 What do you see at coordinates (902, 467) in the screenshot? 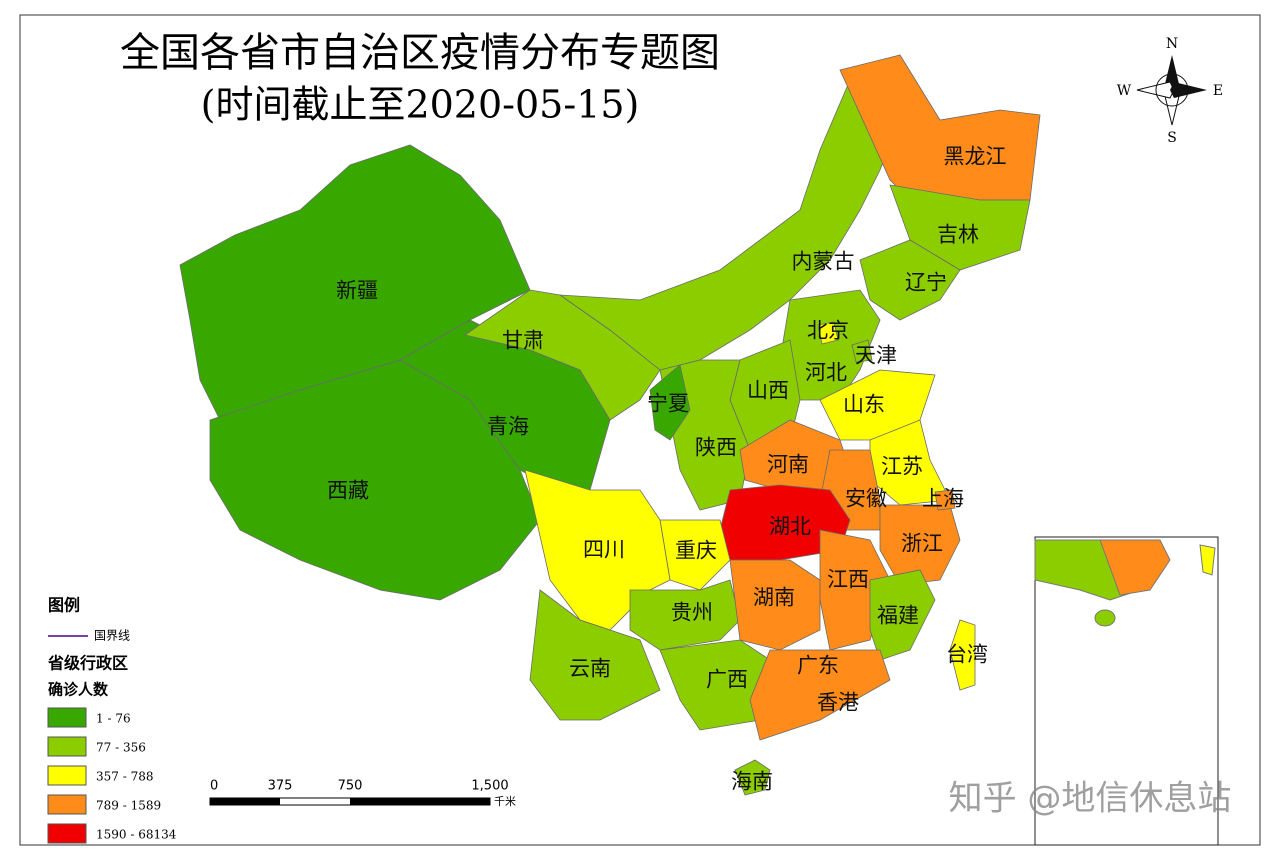
I see `province-label: 江苏` at bounding box center [902, 467].